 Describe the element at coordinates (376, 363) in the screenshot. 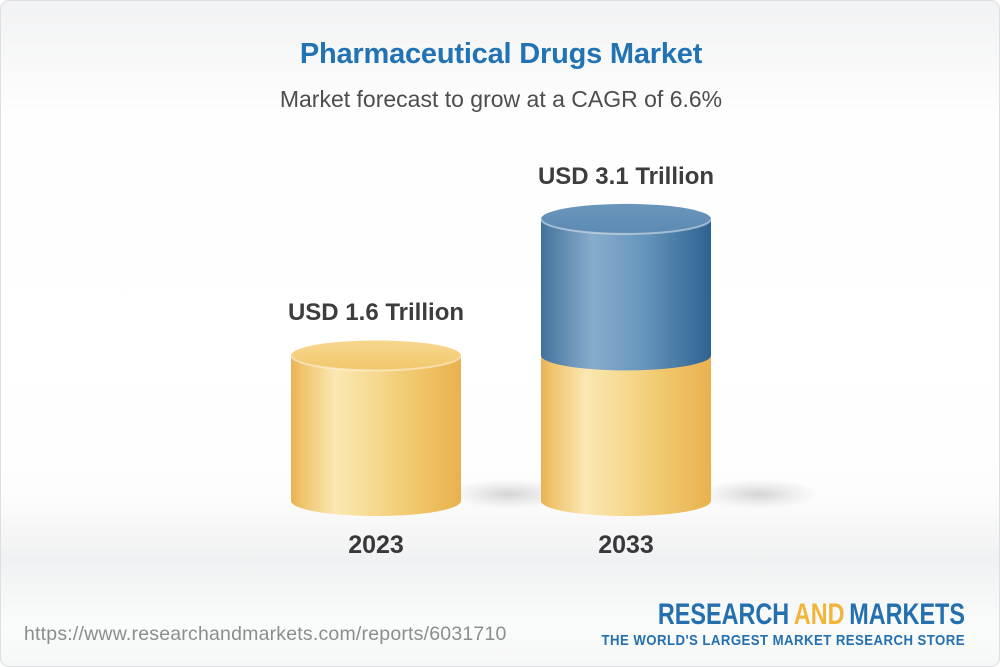

I see `cylinder-cap-rim-2023` at that location.